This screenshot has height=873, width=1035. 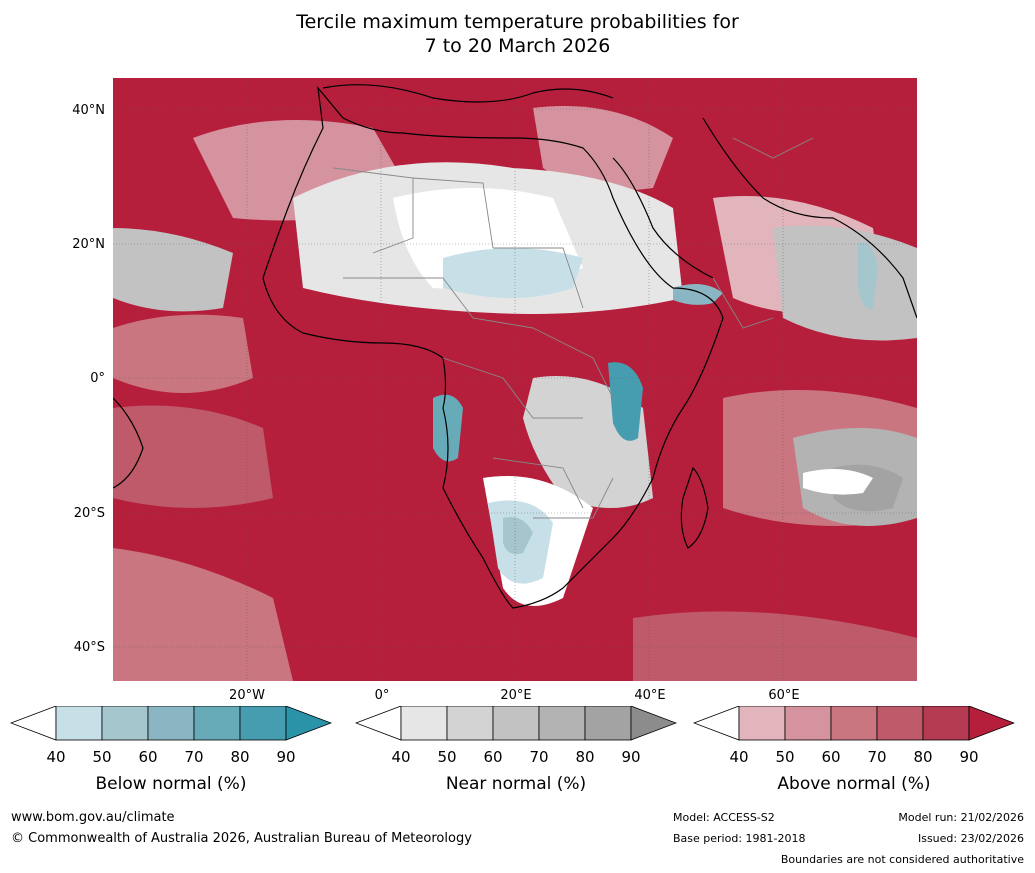 I want to click on legend-near-normal: 40 50 60 70 80 90 Near normal (%), so click(x=516, y=752).